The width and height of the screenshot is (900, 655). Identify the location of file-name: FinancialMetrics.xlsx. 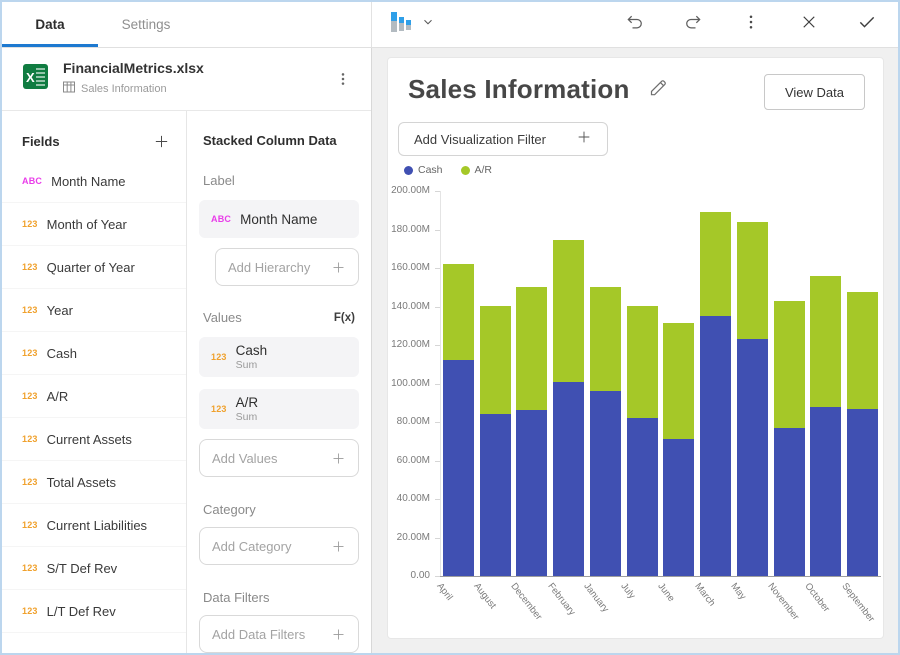
(133, 68).